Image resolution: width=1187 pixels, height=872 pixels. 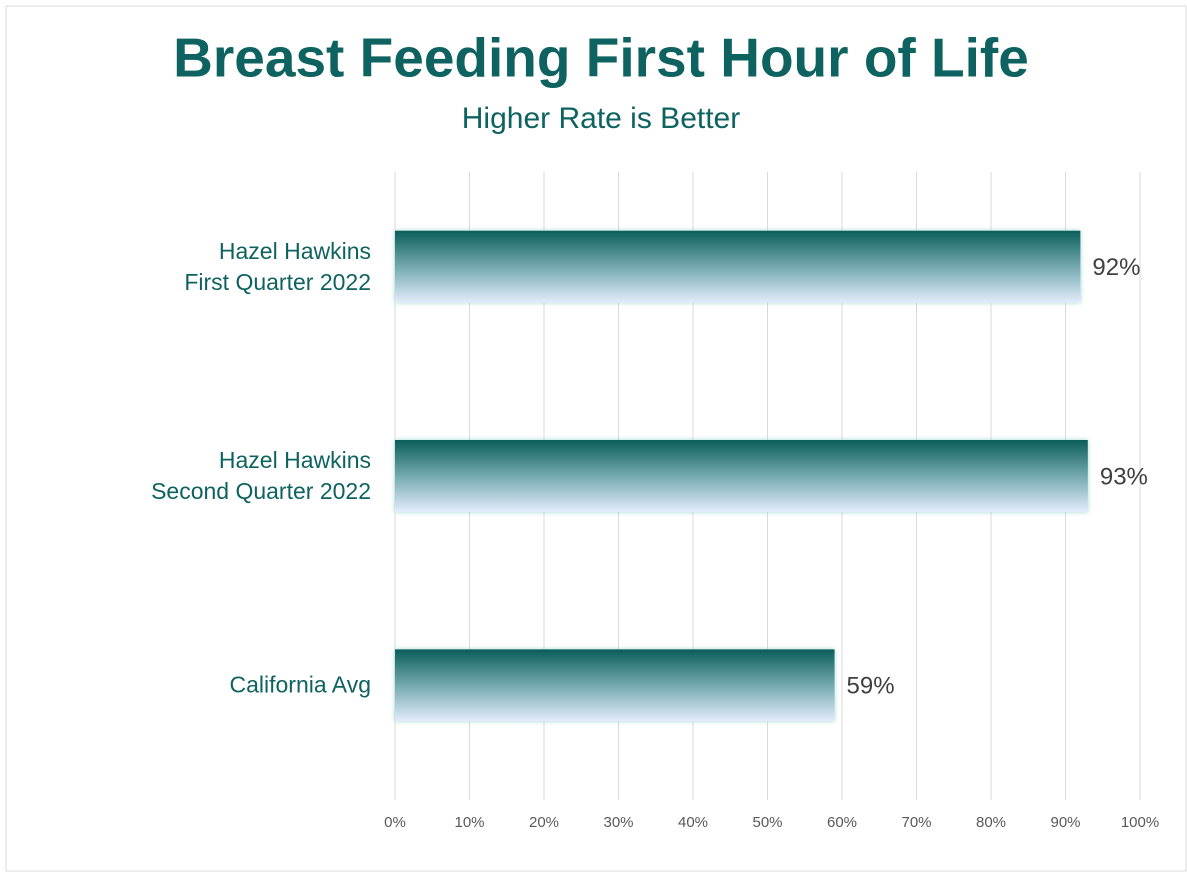 What do you see at coordinates (1065, 822) in the screenshot?
I see `x-tick-label: 90%` at bounding box center [1065, 822].